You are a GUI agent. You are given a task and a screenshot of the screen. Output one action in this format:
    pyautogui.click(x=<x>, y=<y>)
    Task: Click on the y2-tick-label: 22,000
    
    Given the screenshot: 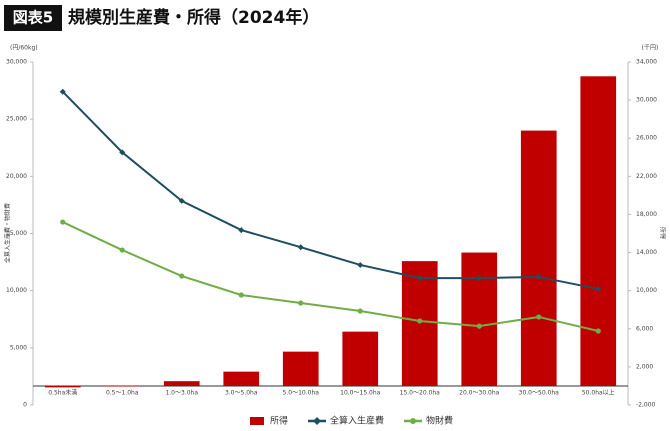 What is the action you would take?
    pyautogui.click(x=646, y=176)
    